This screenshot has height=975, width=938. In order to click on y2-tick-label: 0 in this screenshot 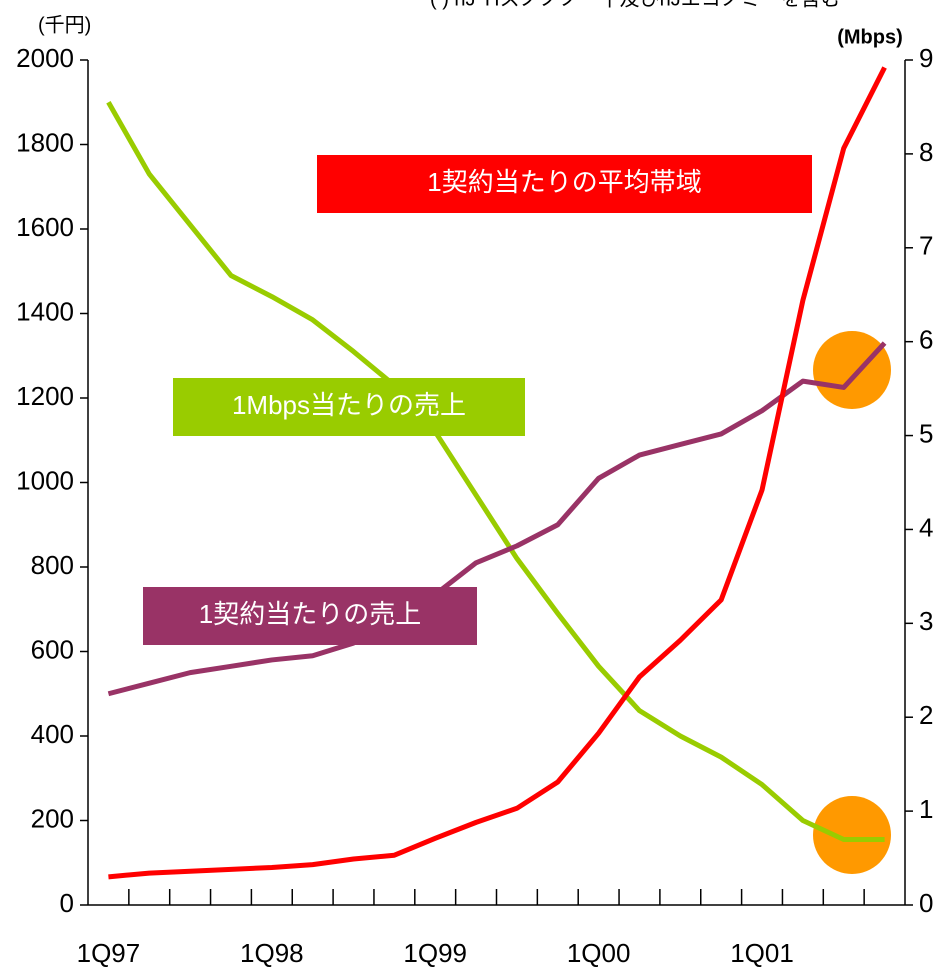, I will do `click(926, 903)`.